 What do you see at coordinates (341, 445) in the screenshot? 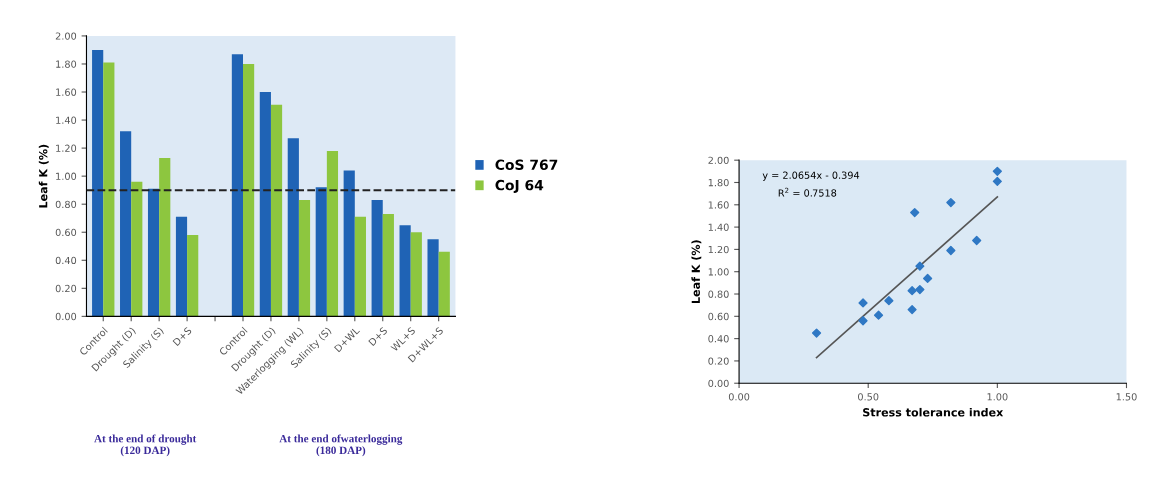
I see `text: At the end ofwaterlogging (180 DAP)` at bounding box center [341, 445].